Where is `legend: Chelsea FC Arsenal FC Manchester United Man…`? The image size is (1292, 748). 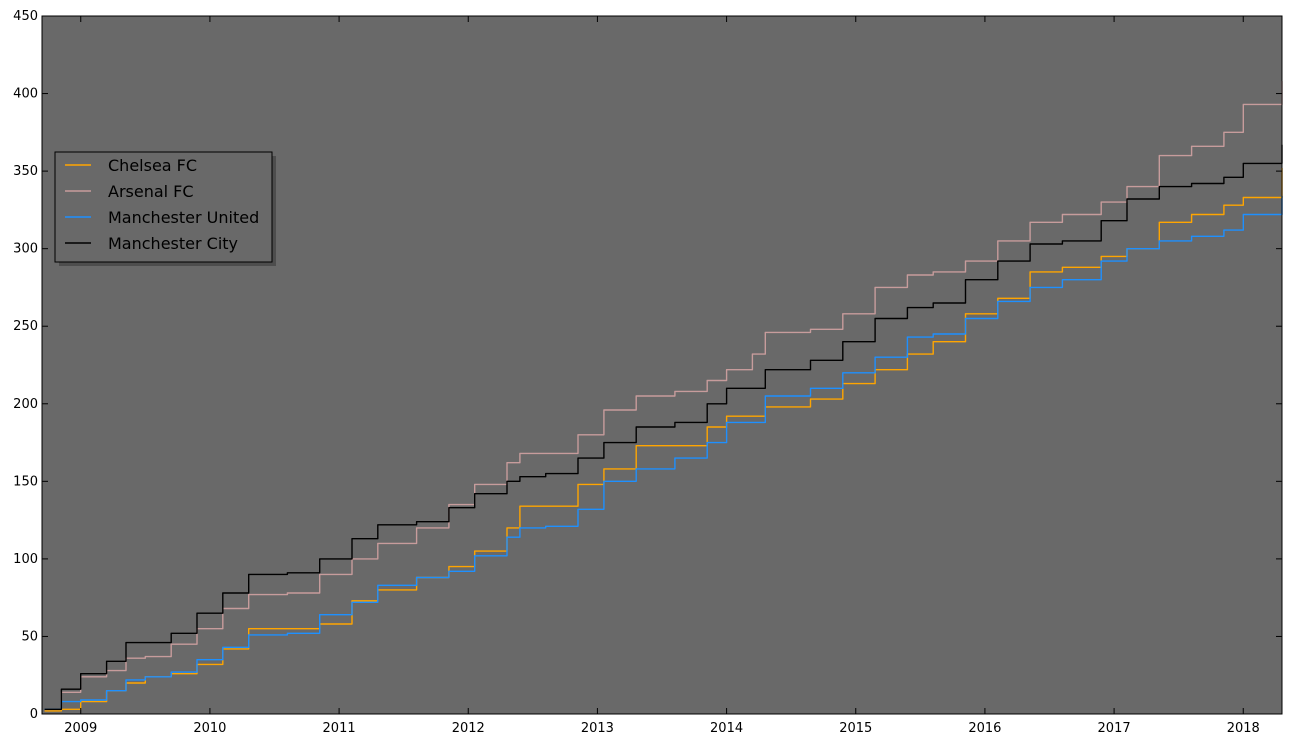
legend: Chelsea FC Arsenal FC Manchester United Man… is located at coordinates (165, 208).